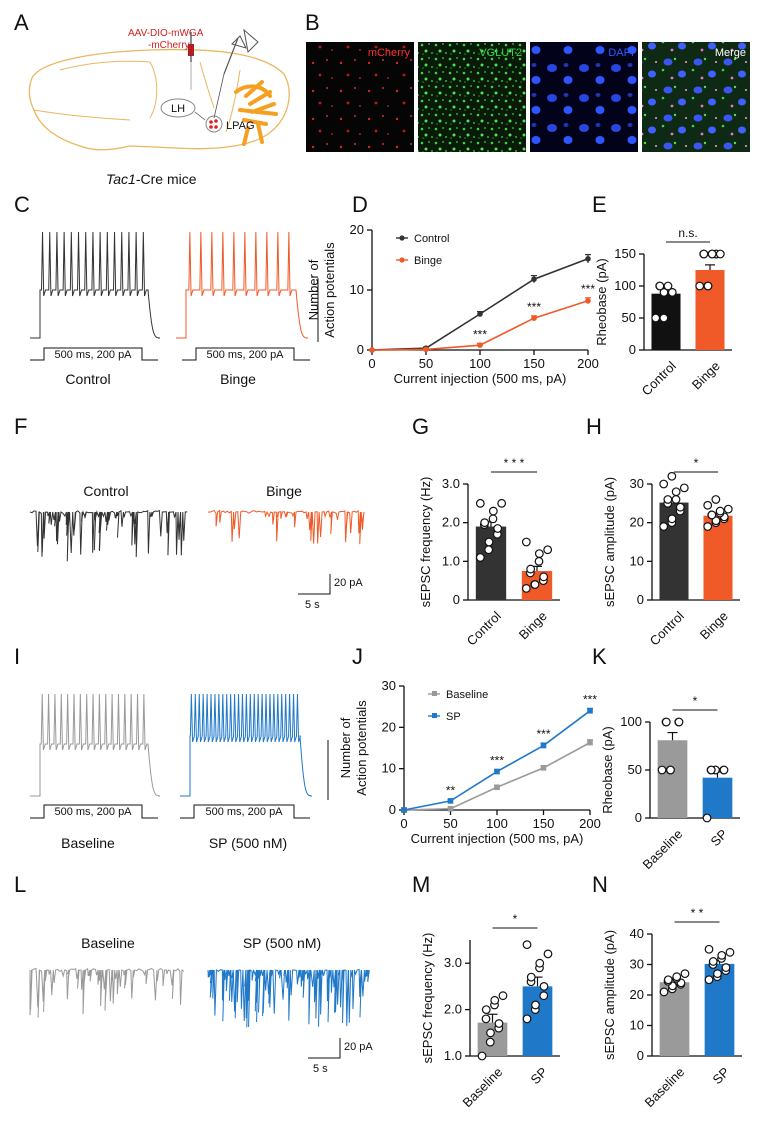  Describe the element at coordinates (357, 289) in the screenshot. I see `y-tick-label: 10` at that location.